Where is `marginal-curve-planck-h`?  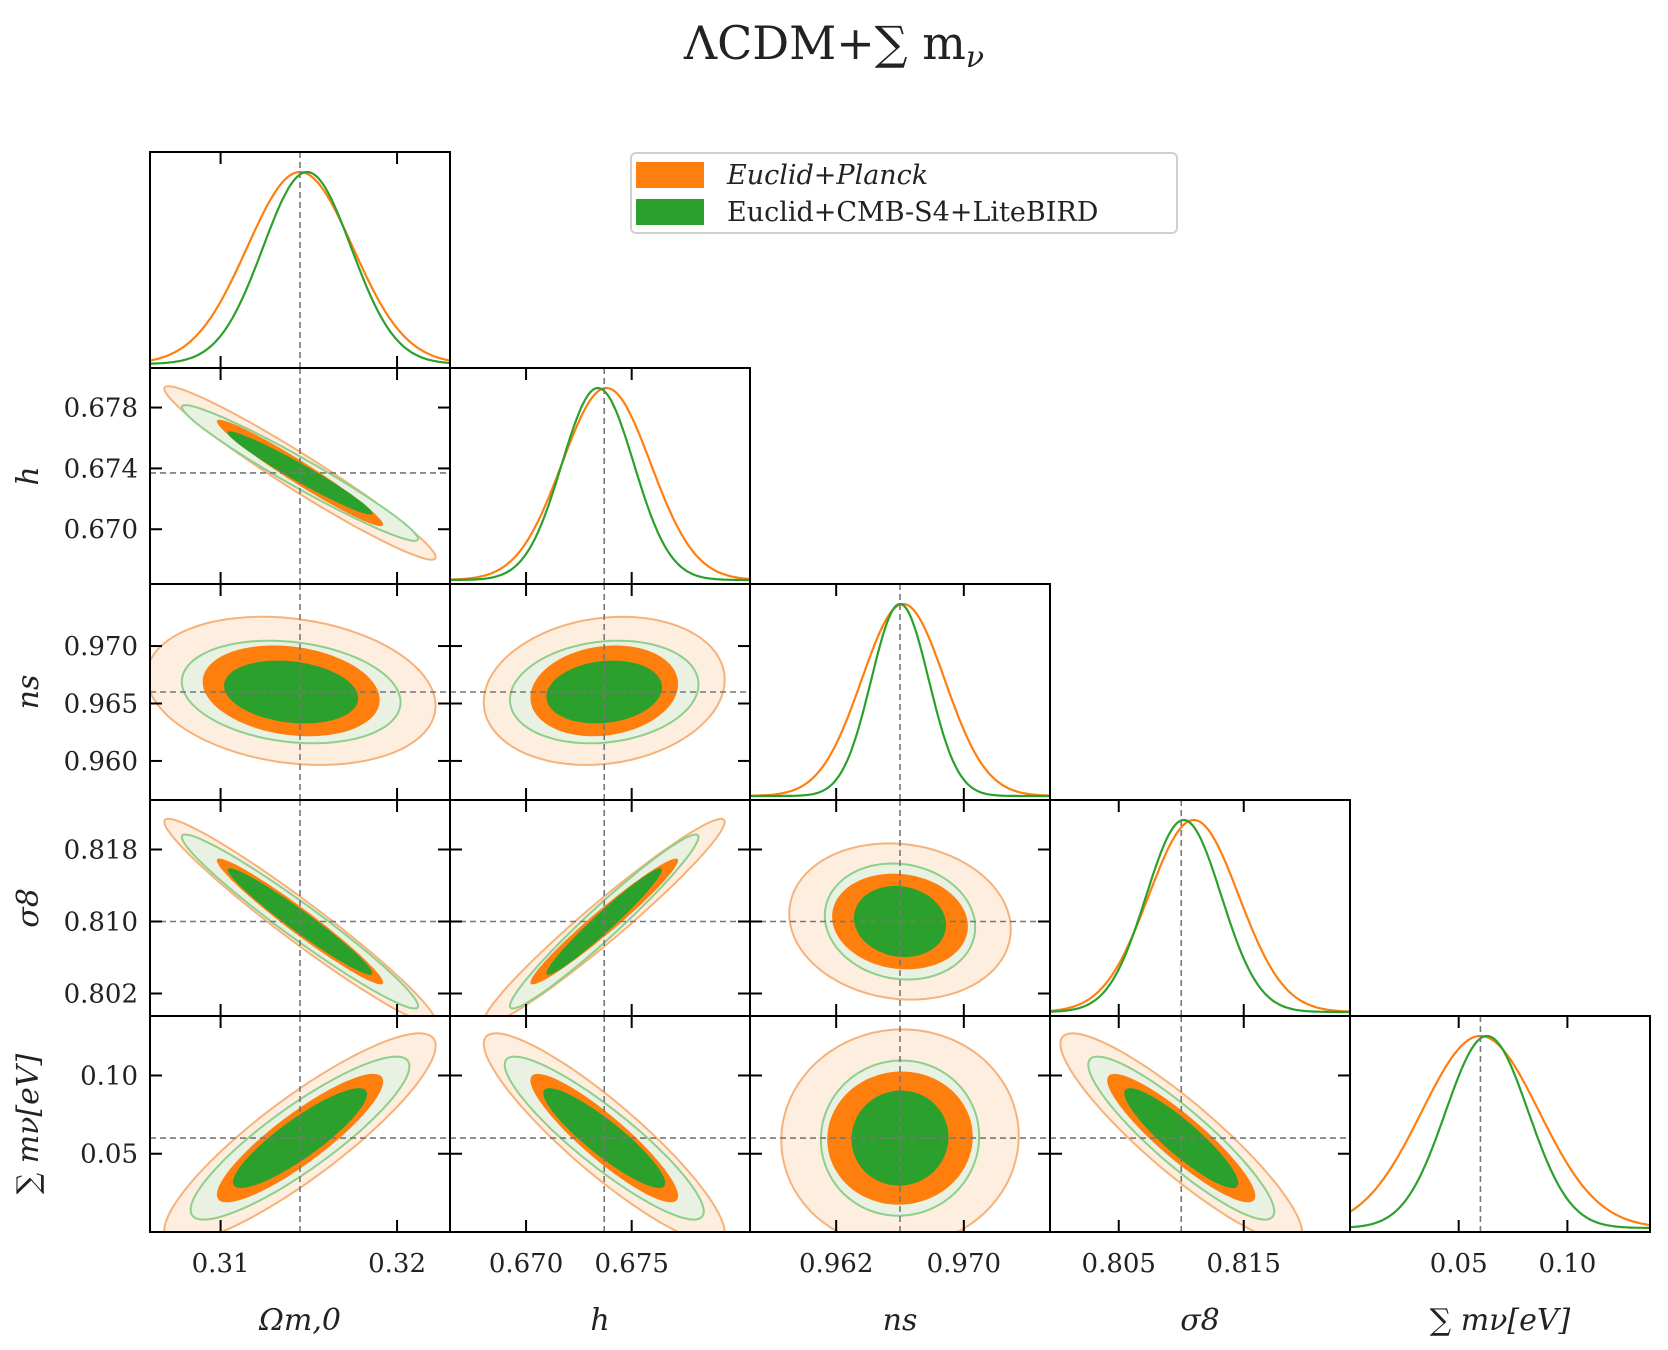
marginal-curve-planck-h is located at coordinates (600, 483).